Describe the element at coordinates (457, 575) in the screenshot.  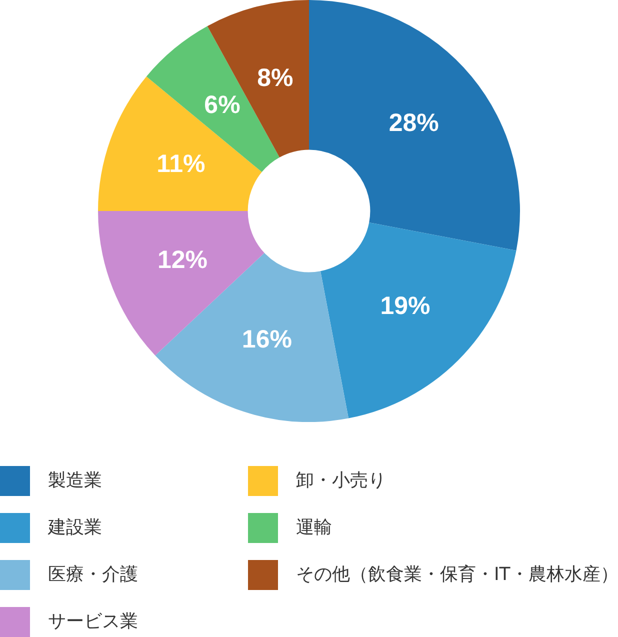
I see `legend-label: その他（飲食業・保育・IT・農林水産）` at that location.